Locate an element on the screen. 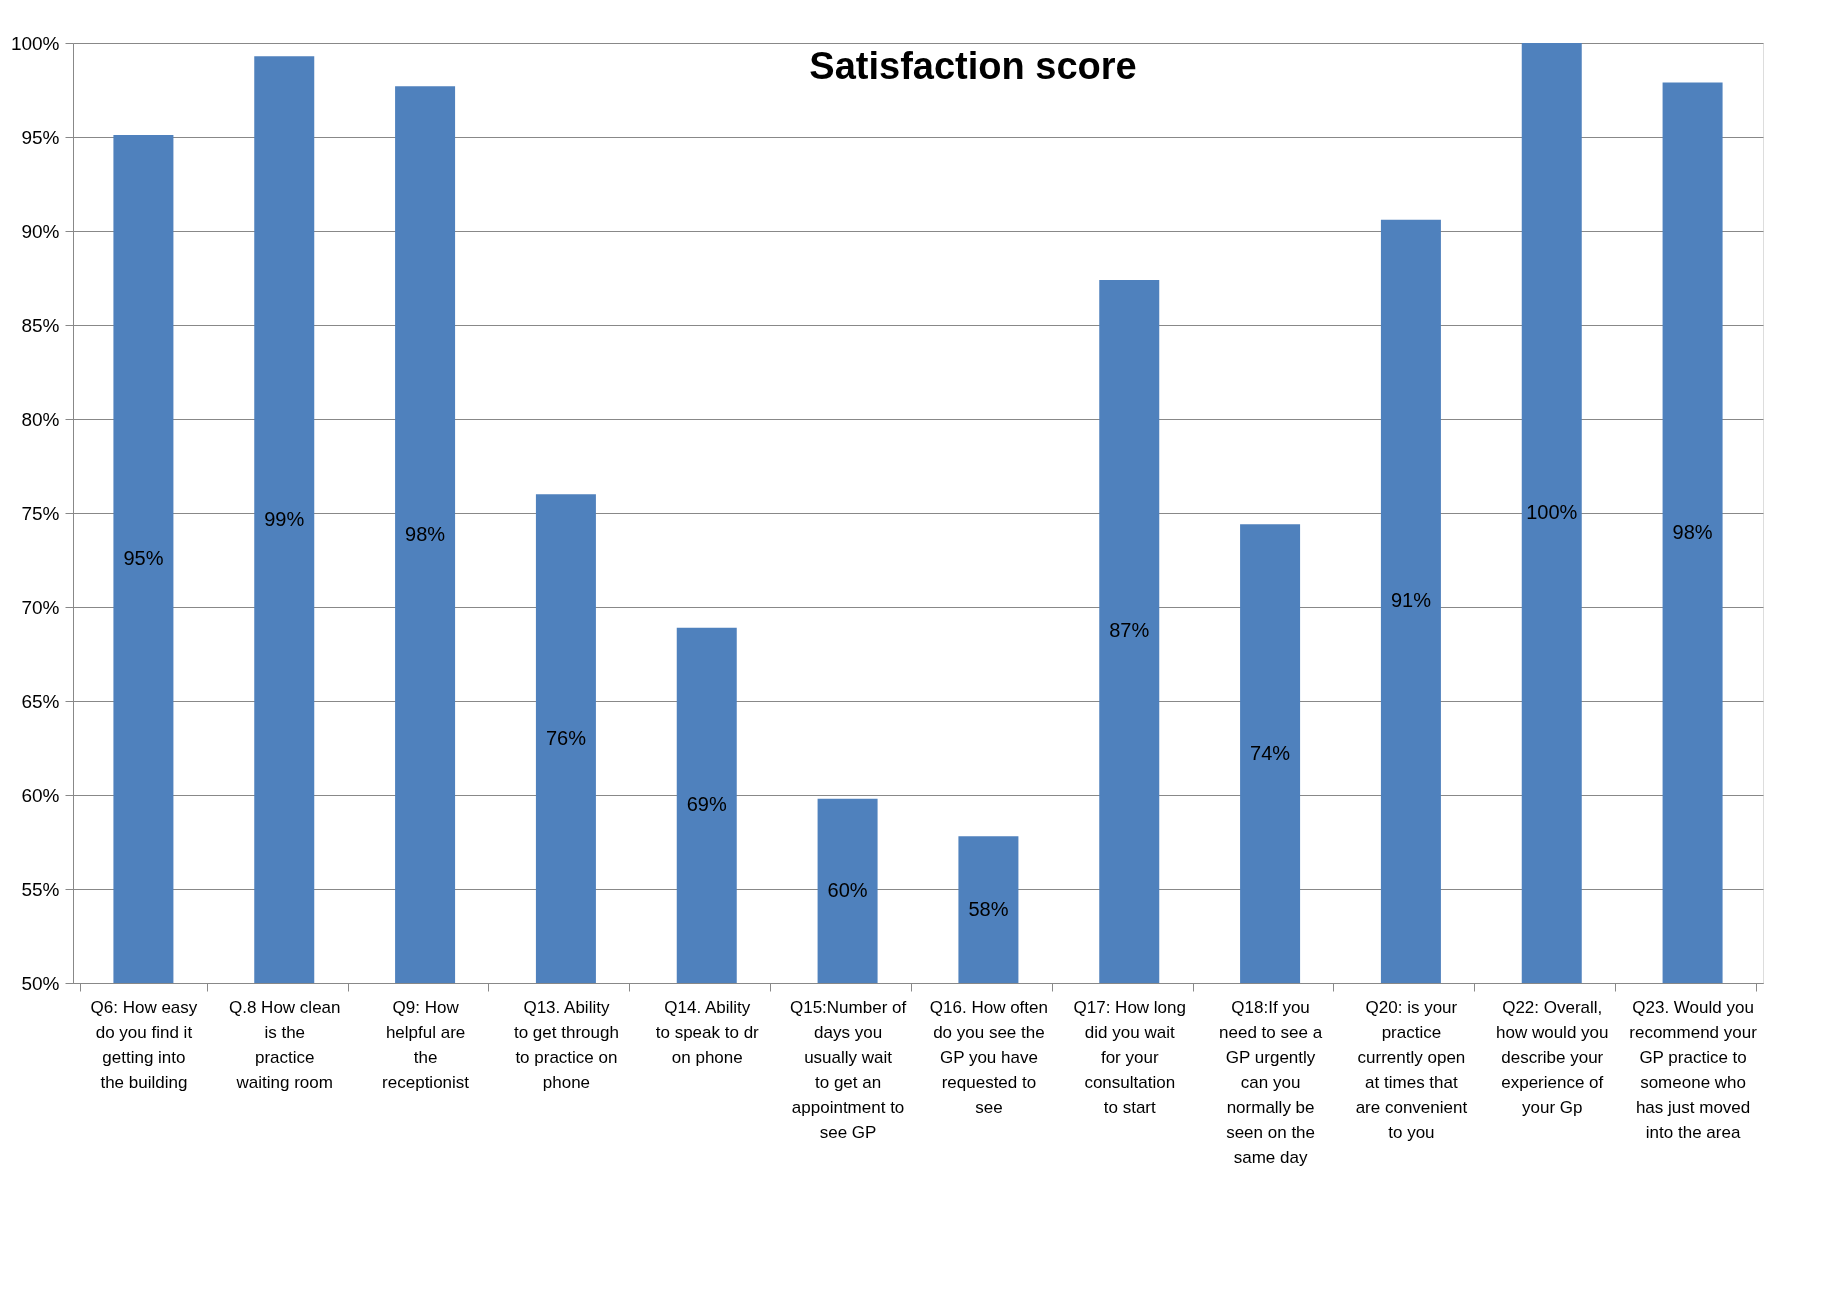 This screenshot has height=1292, width=1827. x-tick-label: Q6: How easy do you find it getting into the building is located at coordinates (144, 1044).